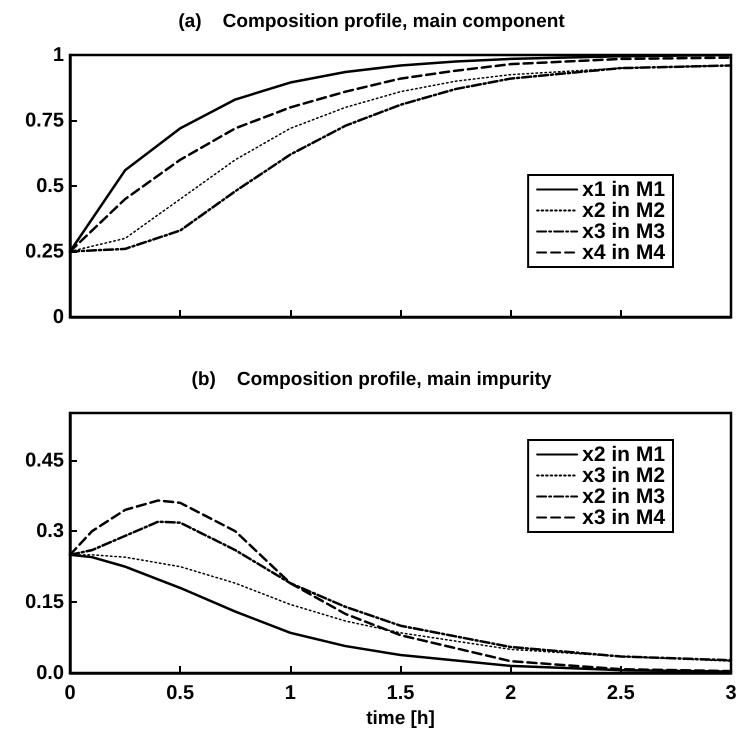 This screenshot has height=749, width=743. I want to click on y-tick-label: 0.25, so click(44, 251).